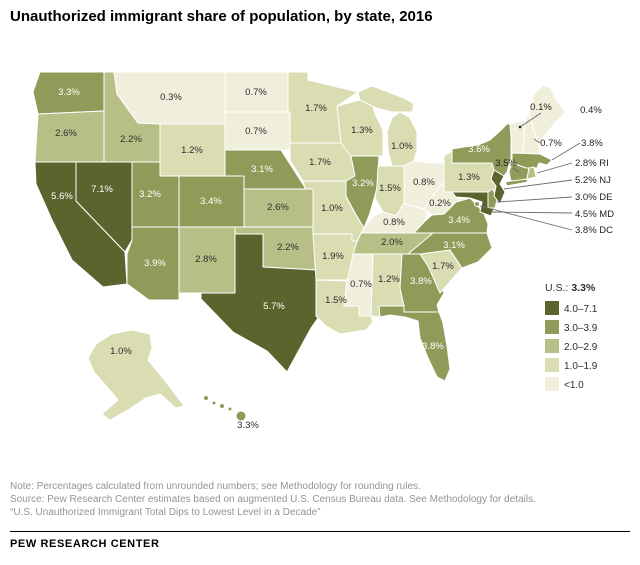 This screenshot has width=640, height=565. What do you see at coordinates (498, 187) in the screenshot?
I see `state-nj` at bounding box center [498, 187].